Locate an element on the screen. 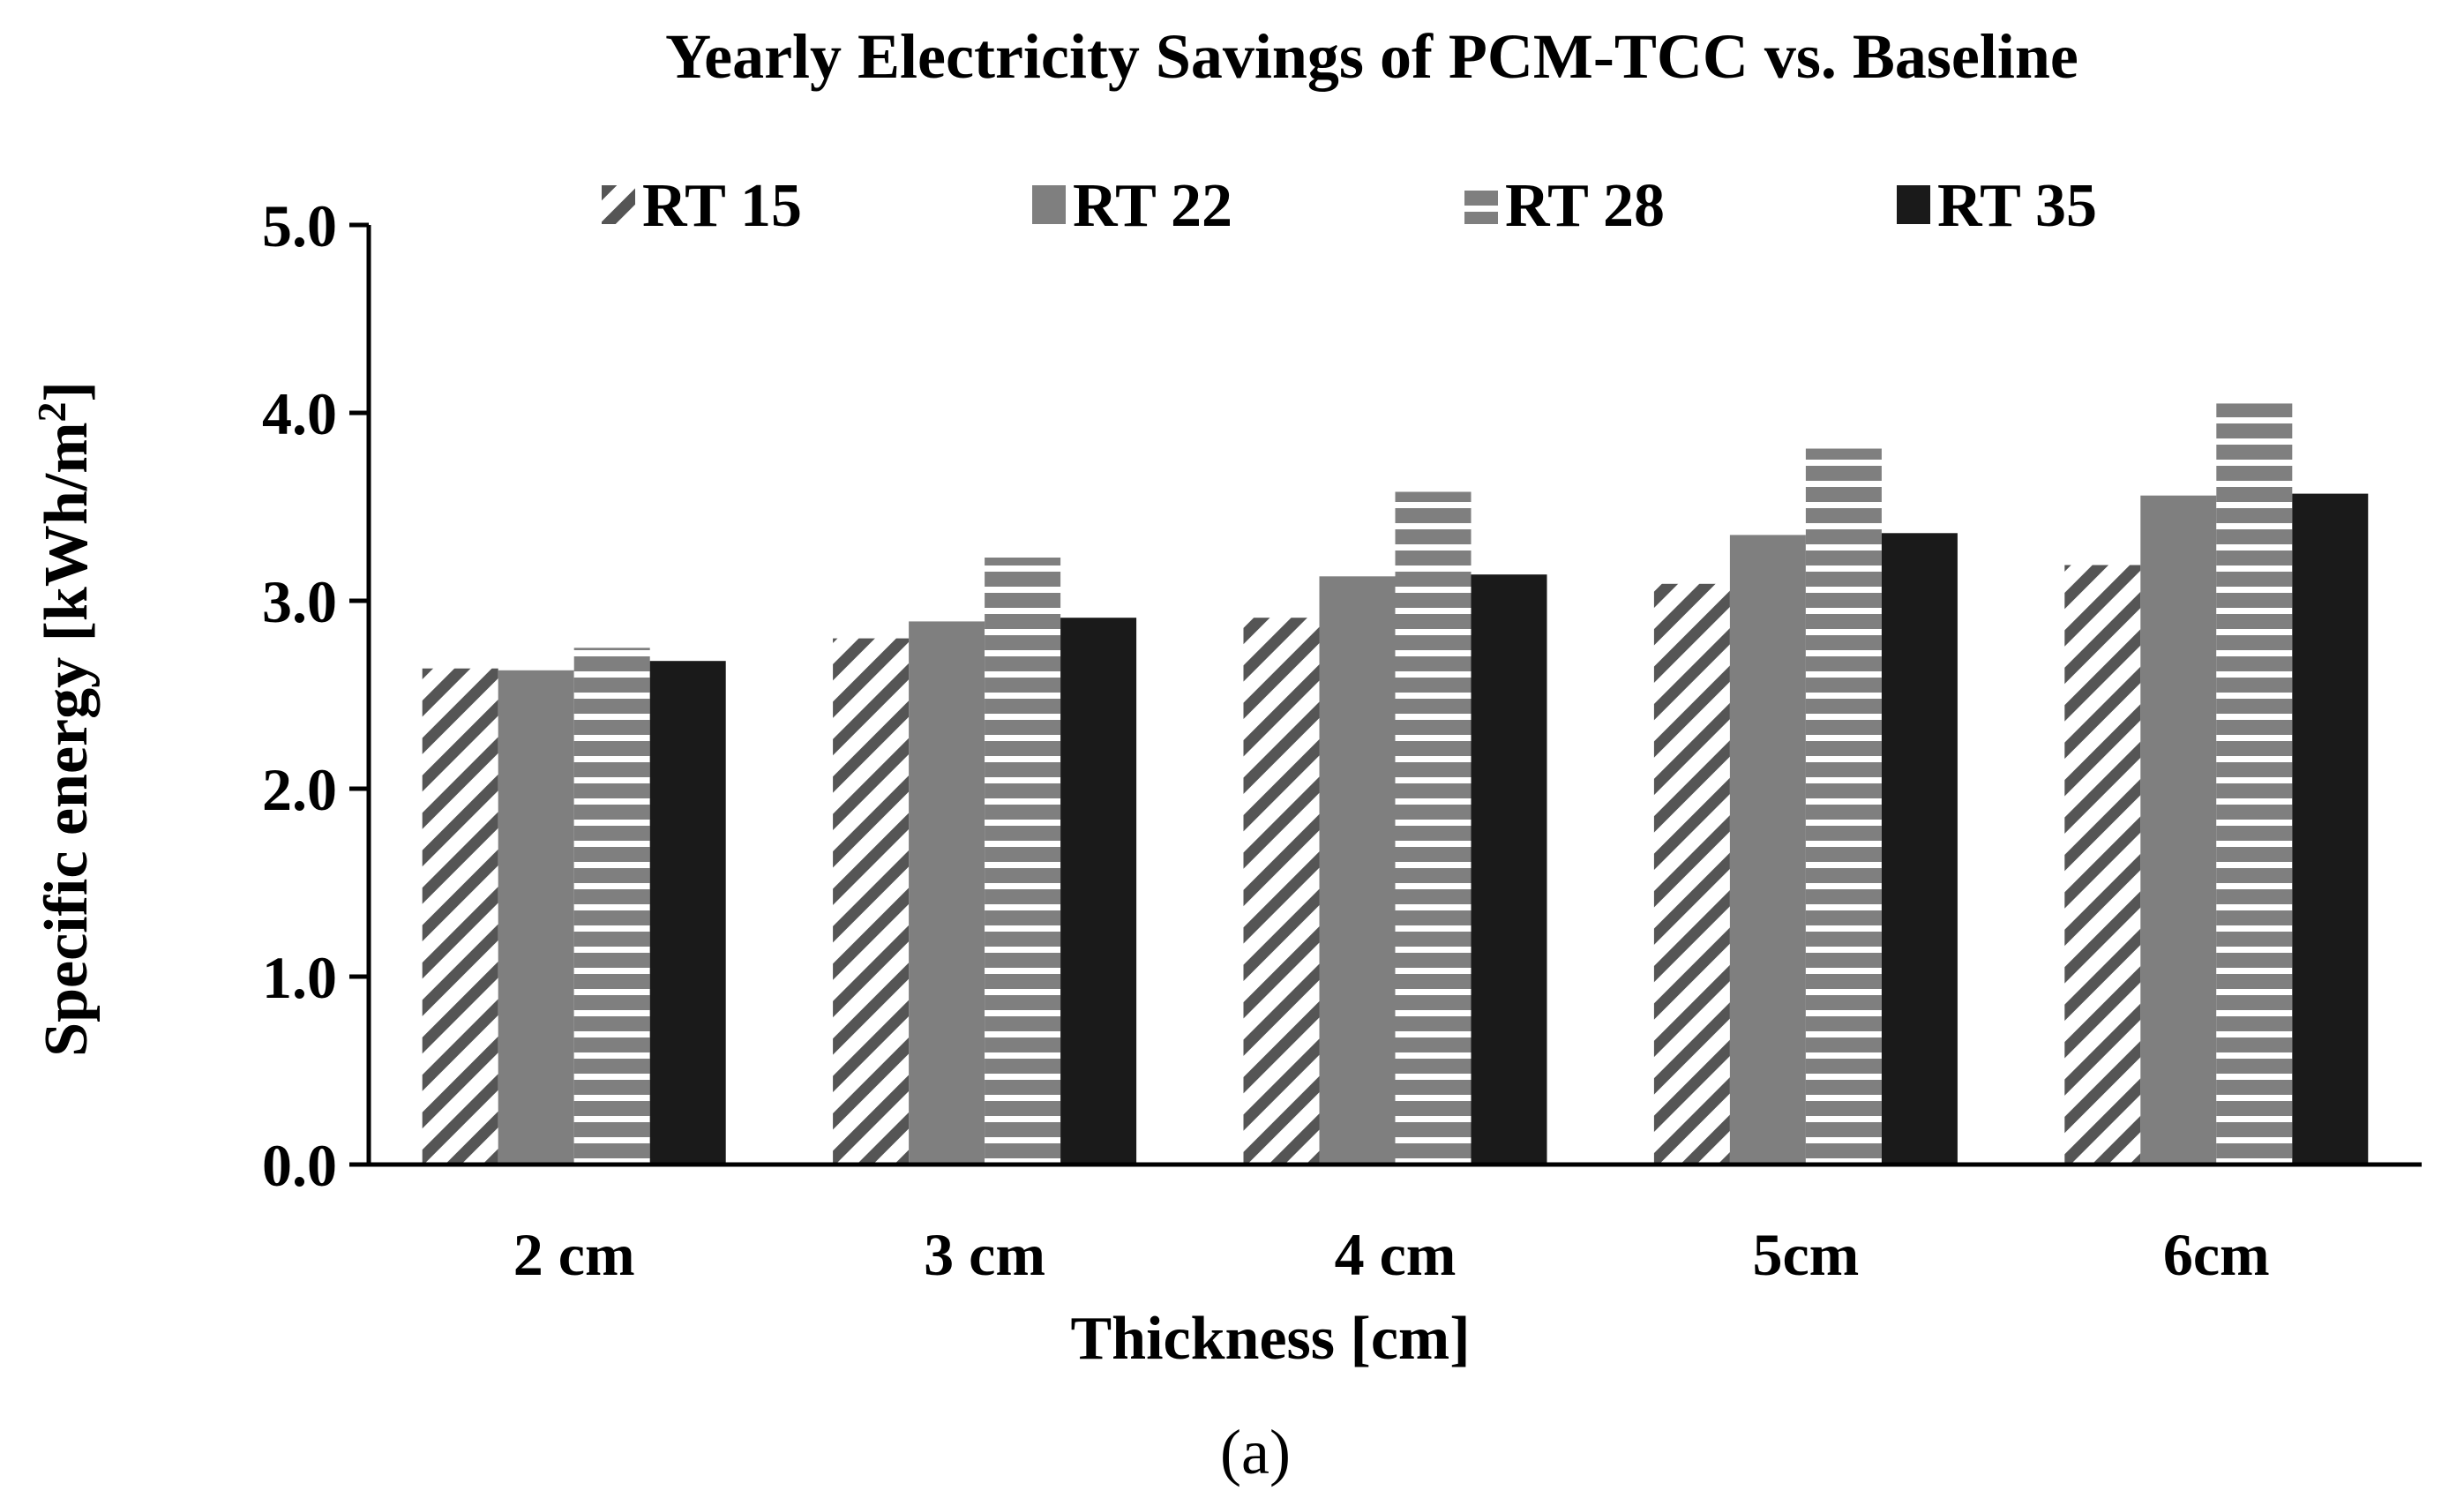 The width and height of the screenshot is (2464, 1498). bar-rt-28-2cm is located at coordinates (611, 907).